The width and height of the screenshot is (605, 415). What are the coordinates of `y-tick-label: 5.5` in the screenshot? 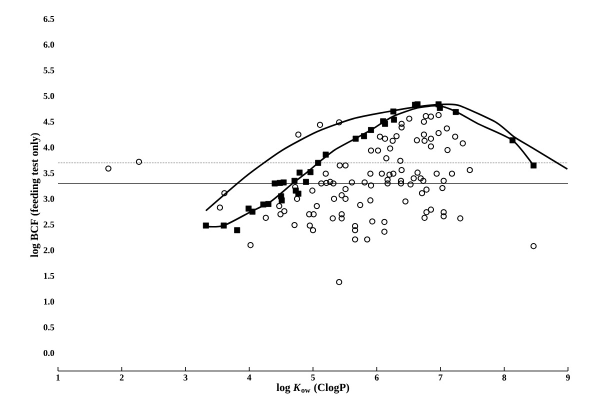 It's located at (49, 70).